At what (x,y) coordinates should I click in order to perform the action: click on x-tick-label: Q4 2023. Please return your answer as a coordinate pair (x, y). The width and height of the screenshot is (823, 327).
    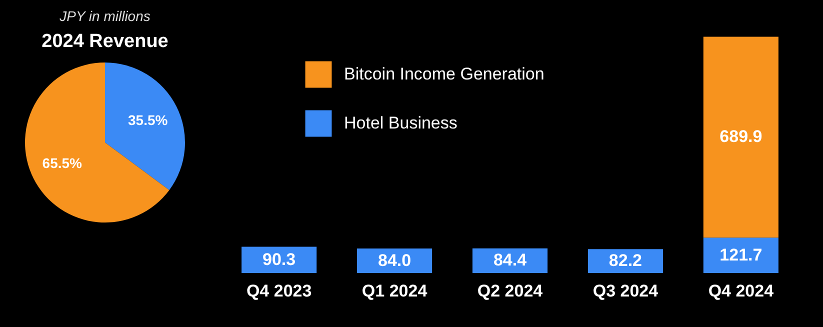
    Looking at the image, I should click on (279, 291).